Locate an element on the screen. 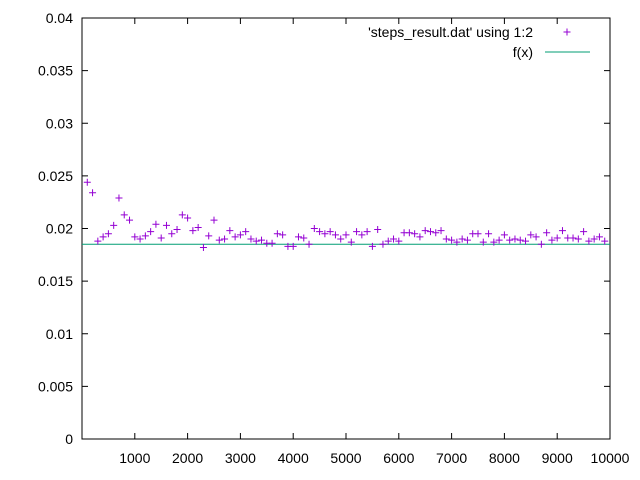  legend-label-fit: f(x) is located at coordinates (523, 52).